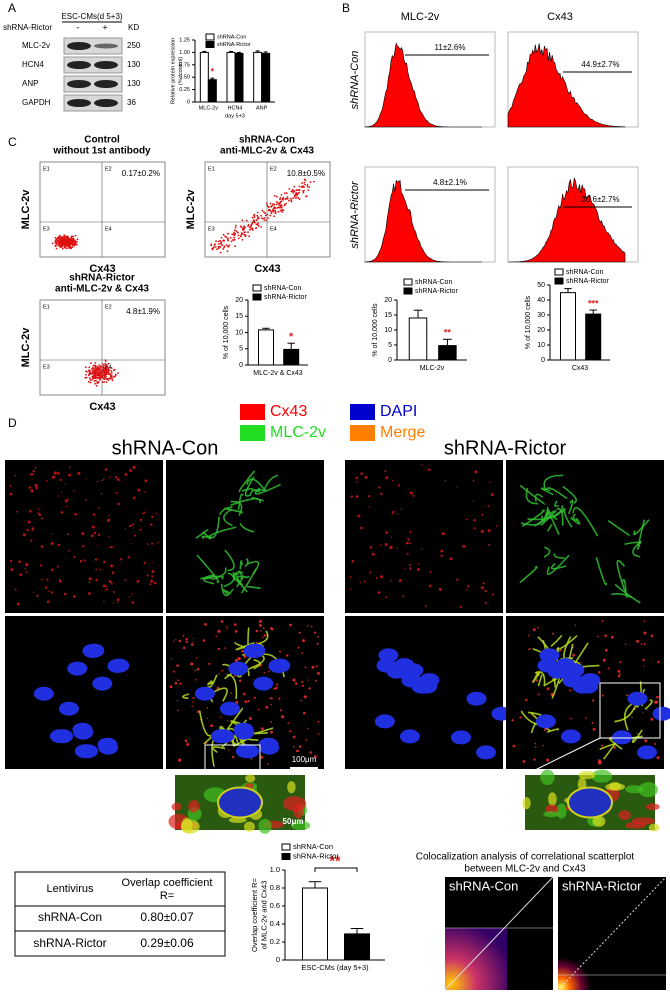 This screenshot has height=1003, width=670. I want to click on bar, so click(212, 91).